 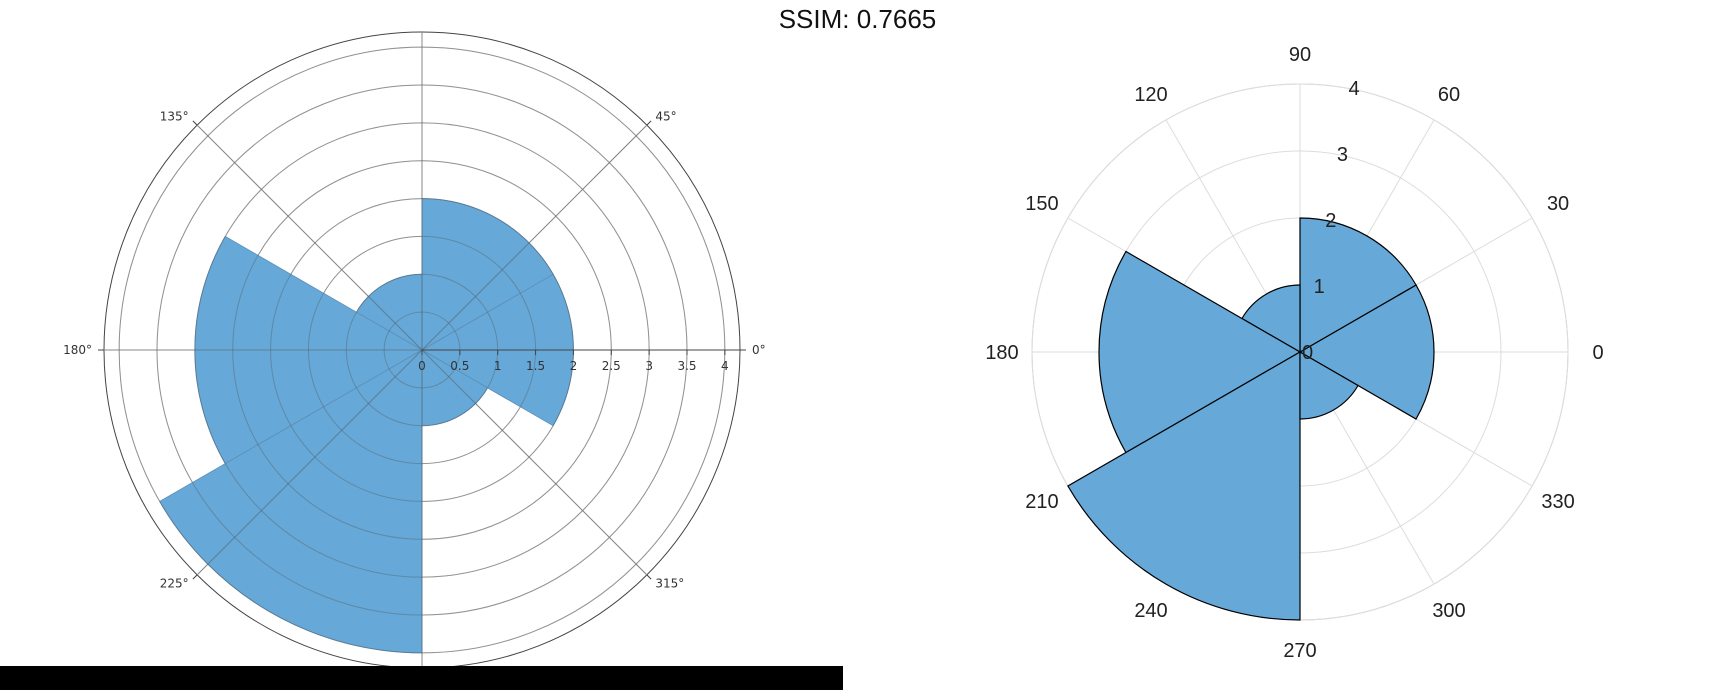 I want to click on angular-tick-label: 0°, so click(x=759, y=350).